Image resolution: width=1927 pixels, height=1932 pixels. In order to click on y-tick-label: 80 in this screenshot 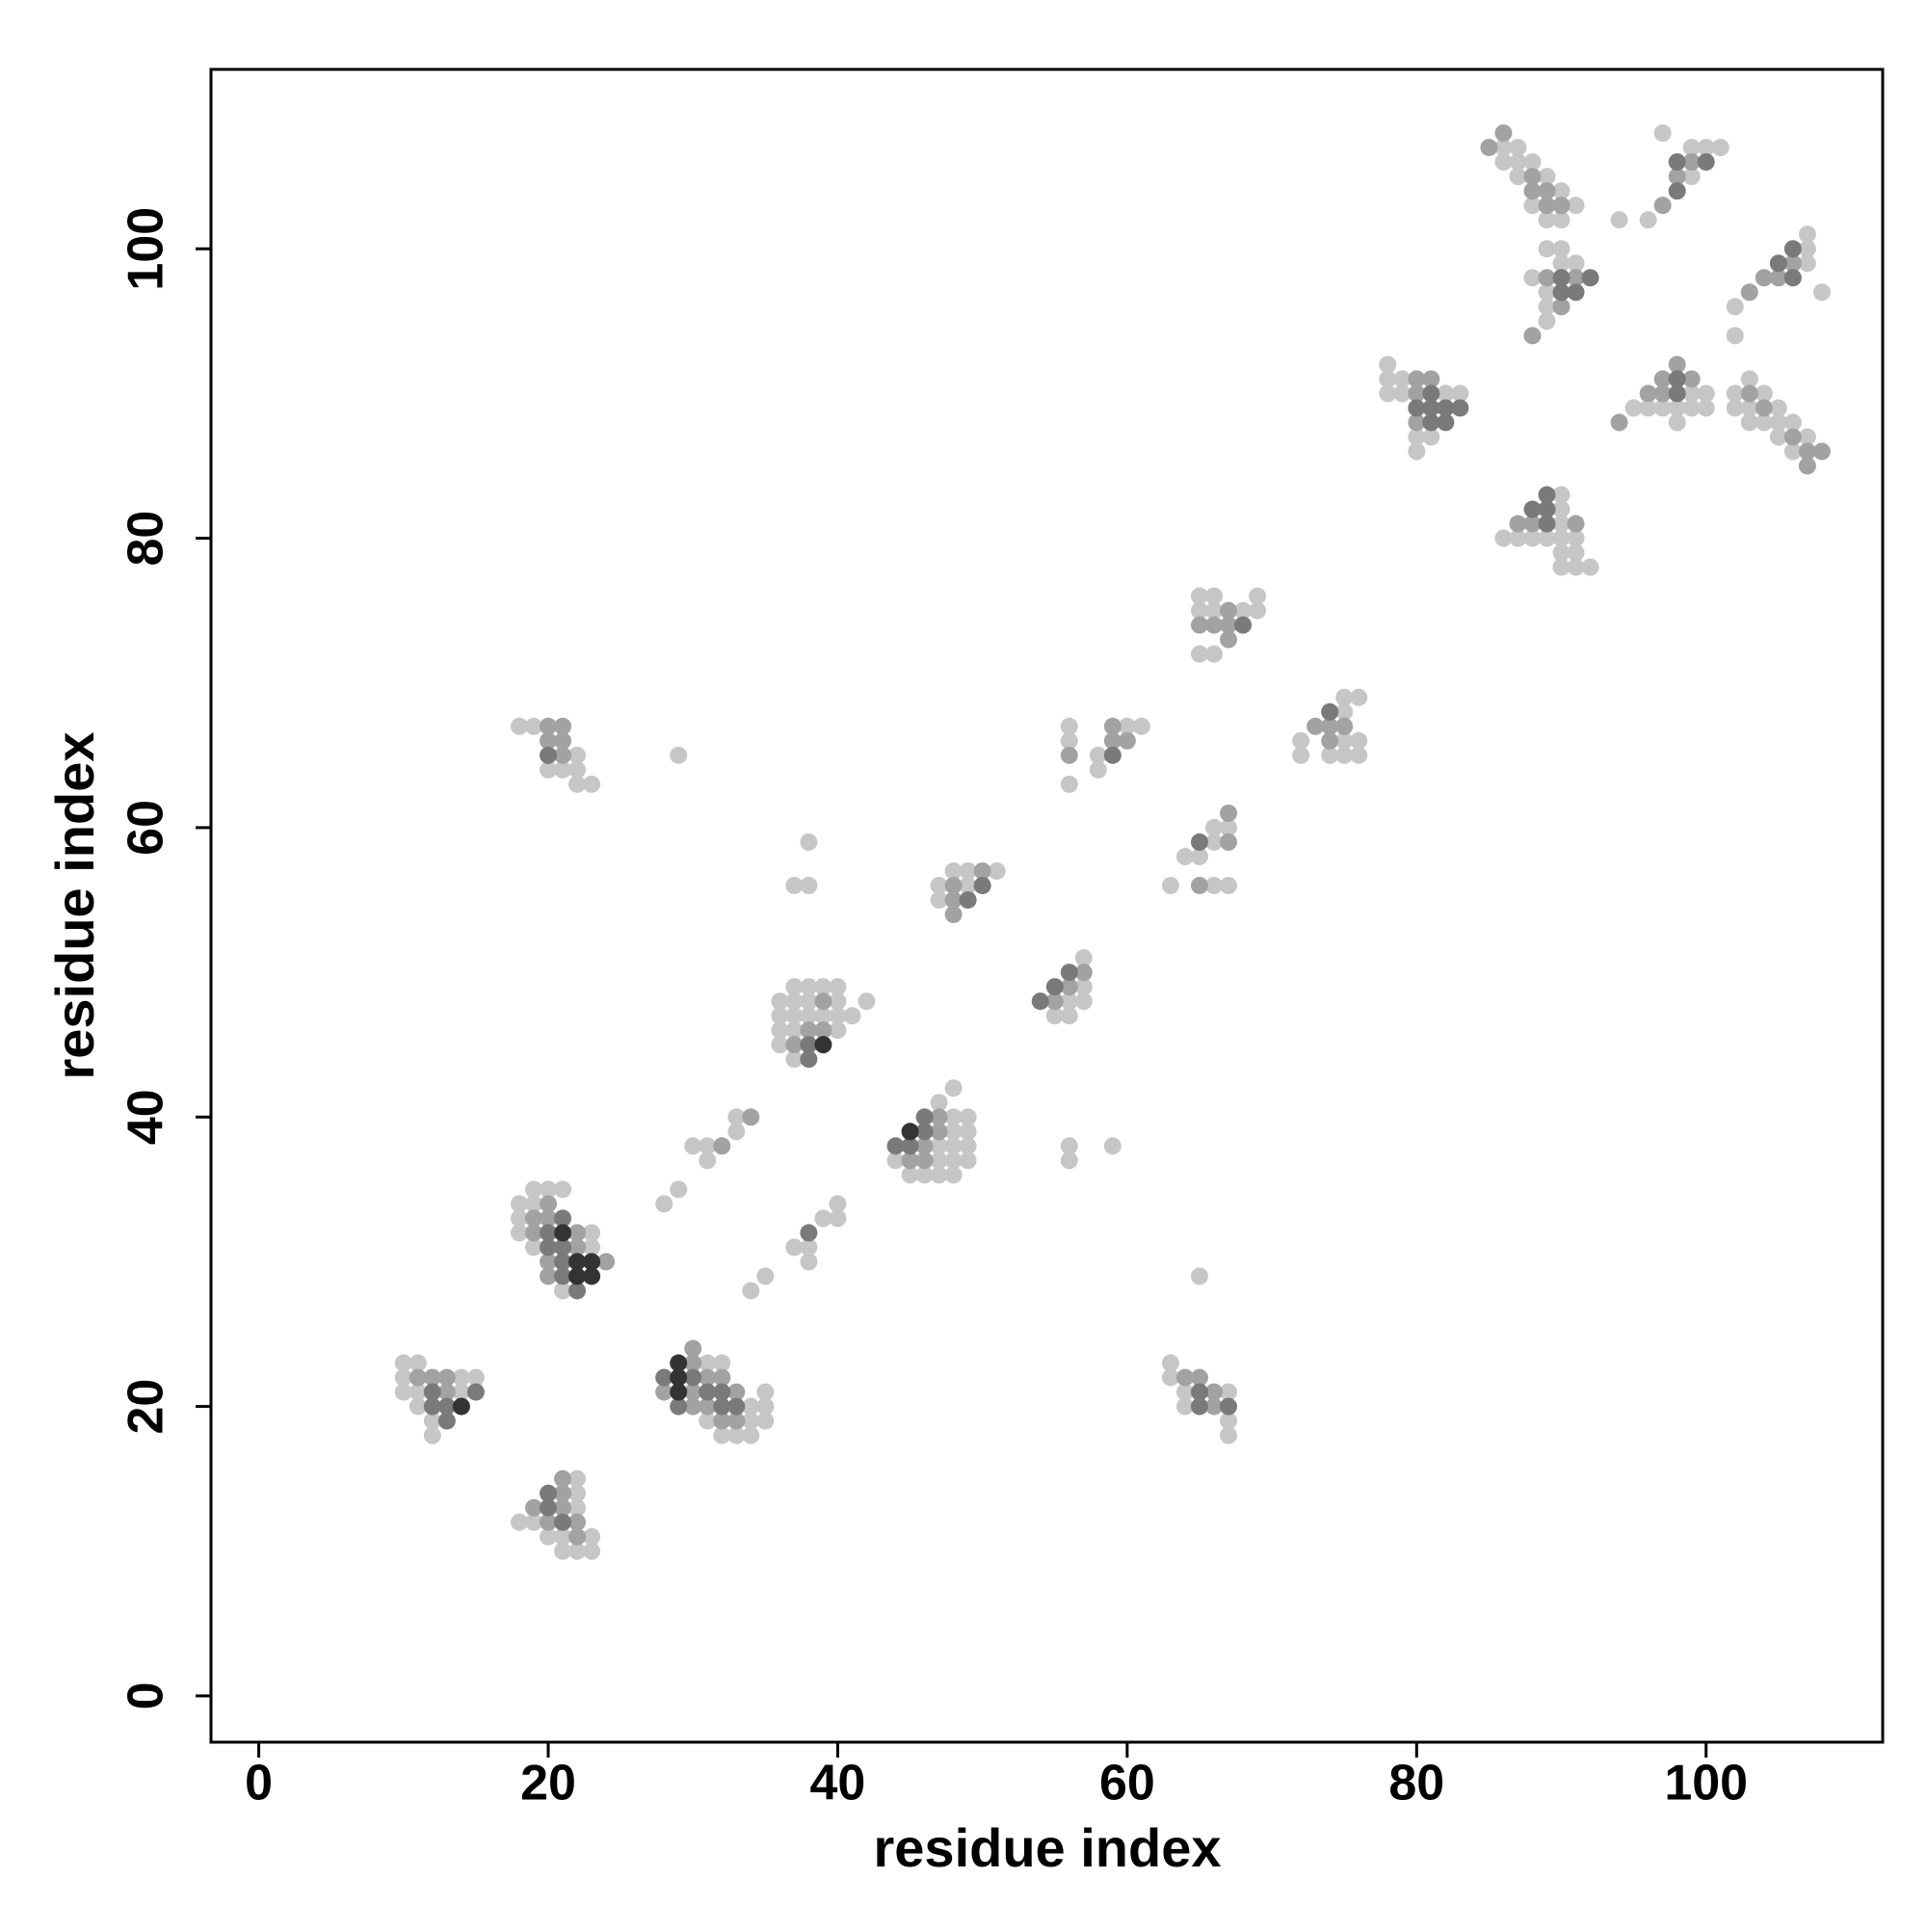, I will do `click(146, 539)`.